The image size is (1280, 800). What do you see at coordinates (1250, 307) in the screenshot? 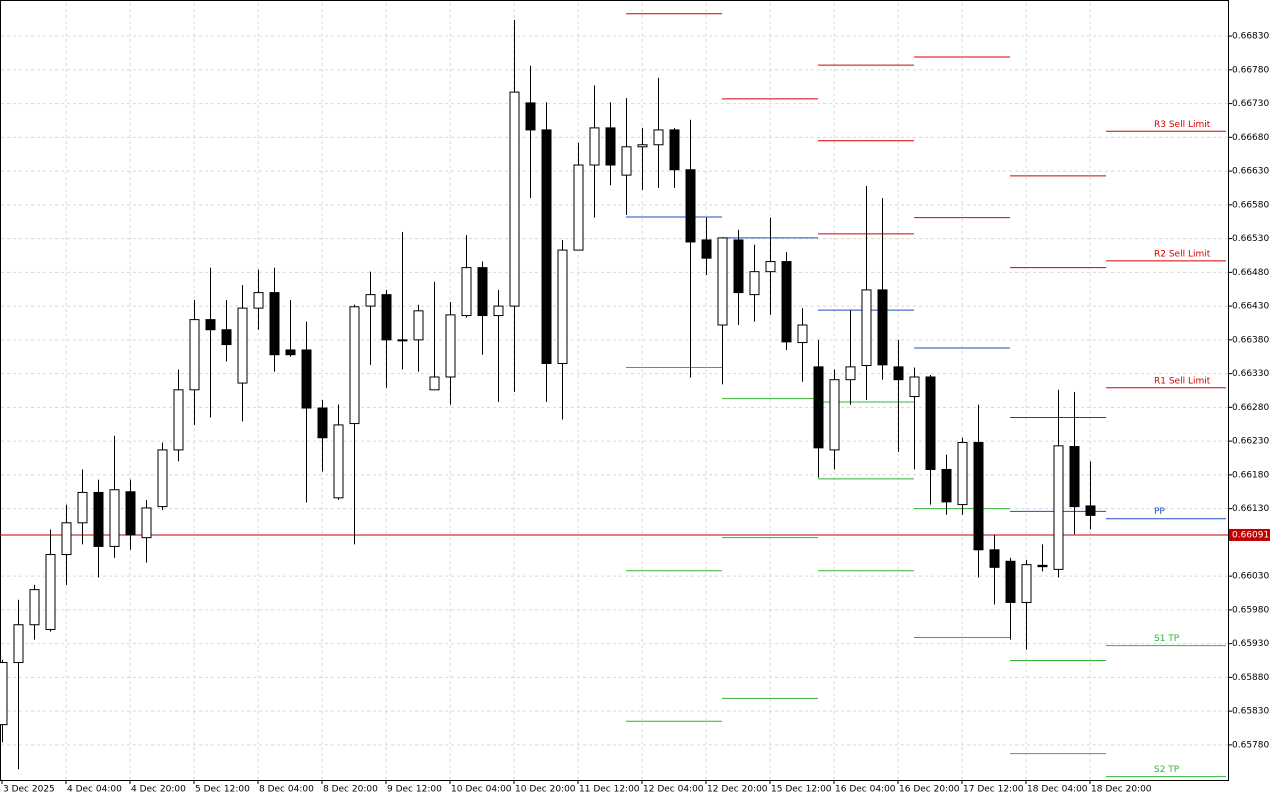
I see `y-tick-label: 0.66430` at bounding box center [1250, 307].